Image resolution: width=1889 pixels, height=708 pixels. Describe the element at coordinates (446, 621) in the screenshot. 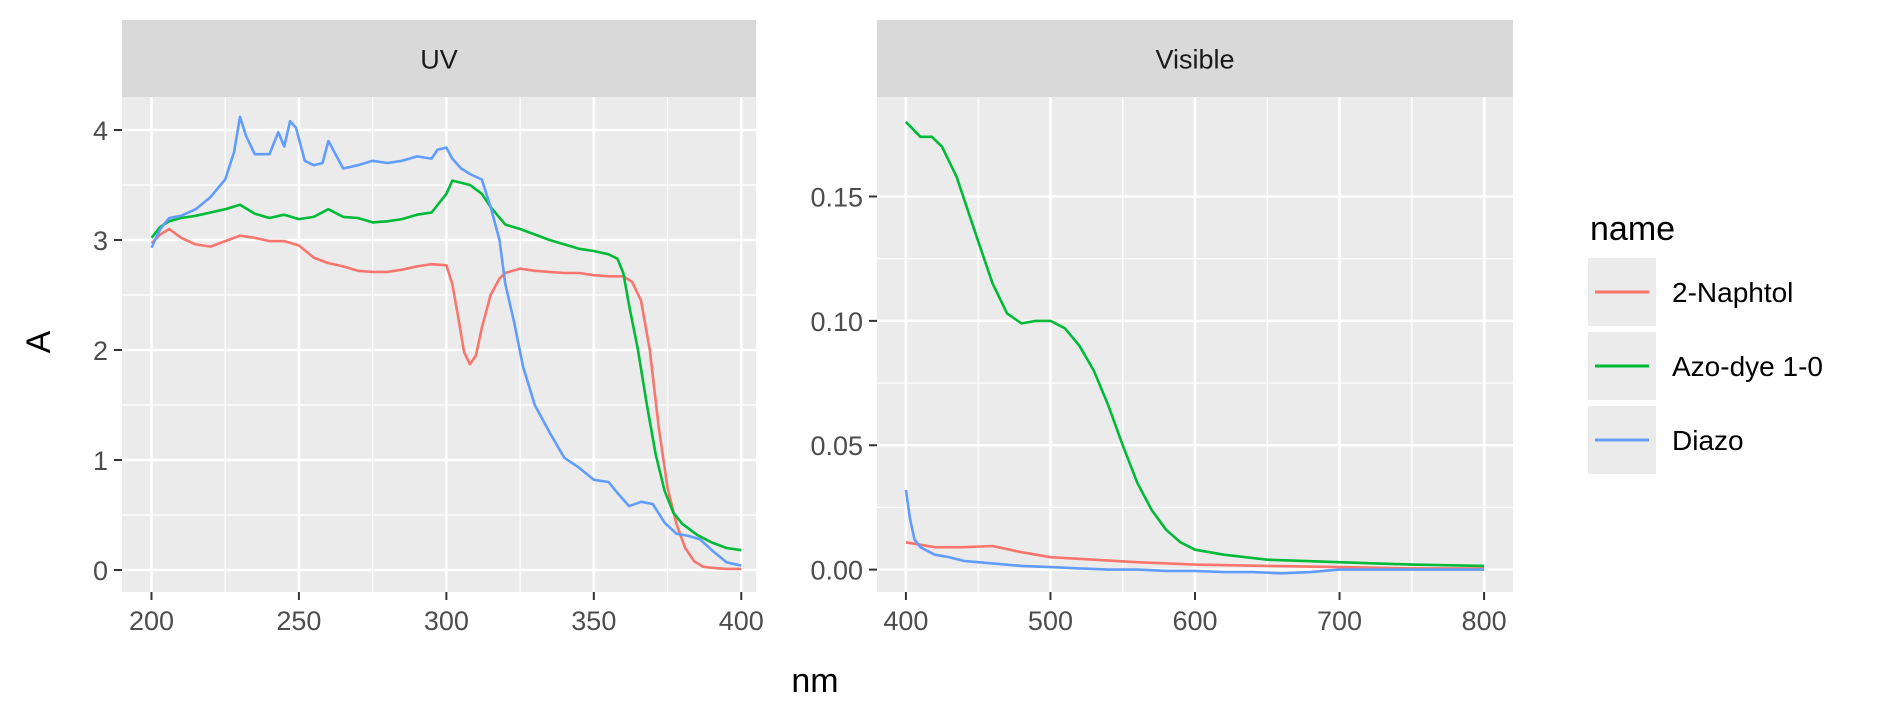

I see `x-tick-label: 300` at that location.